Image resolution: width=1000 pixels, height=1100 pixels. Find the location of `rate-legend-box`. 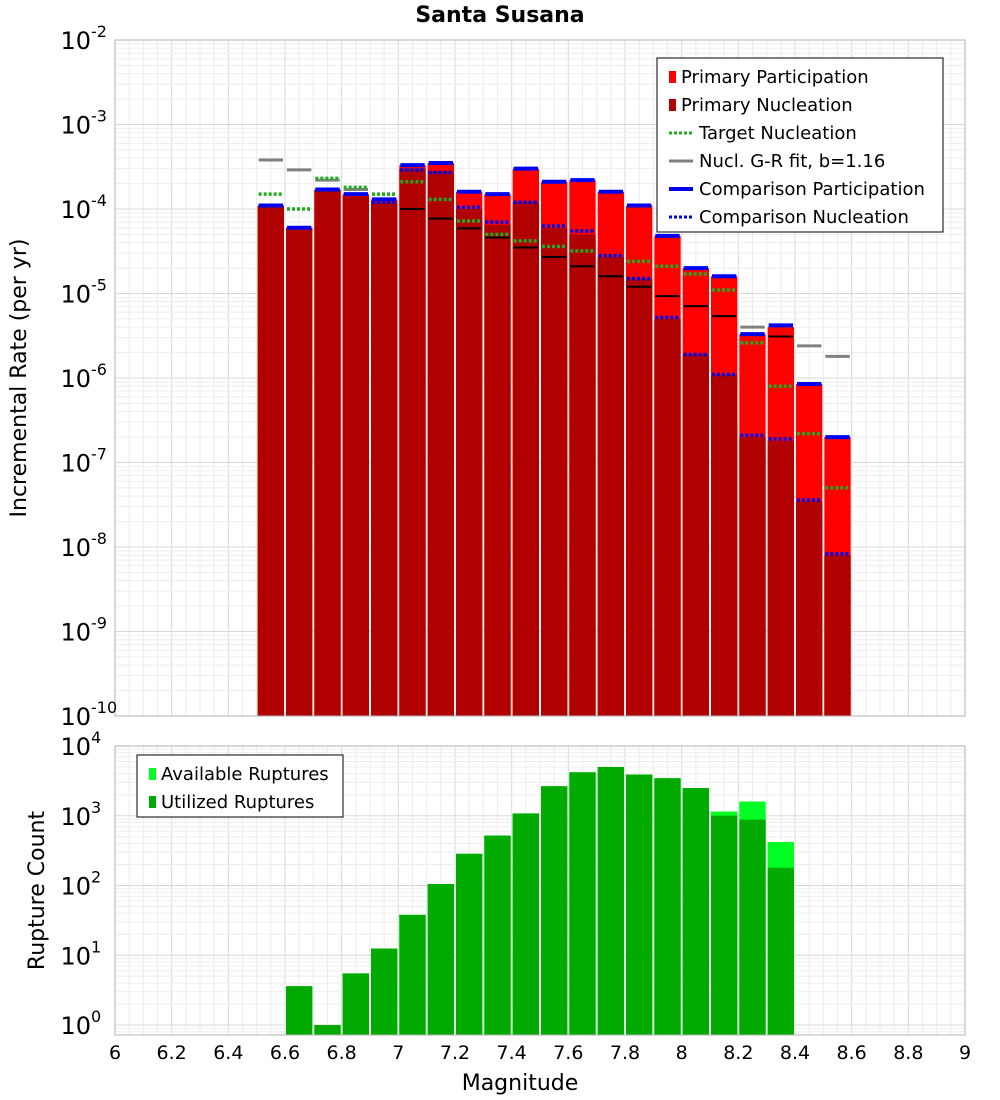

rate-legend-box is located at coordinates (800, 145).